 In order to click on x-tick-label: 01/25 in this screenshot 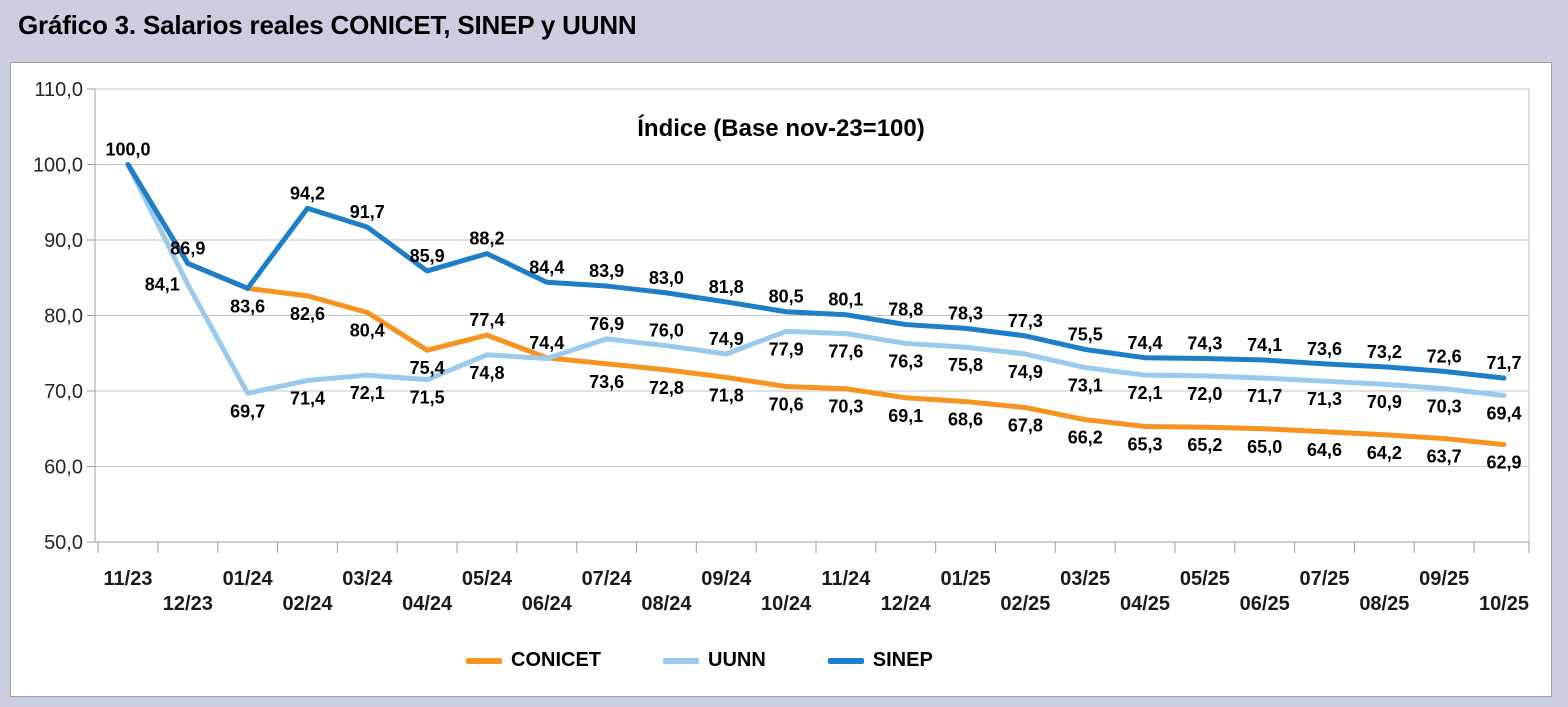, I will do `click(966, 579)`.